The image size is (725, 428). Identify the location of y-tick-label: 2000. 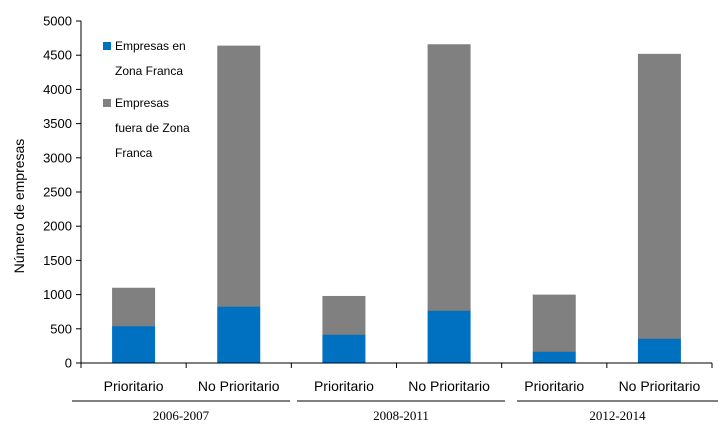
(57, 226).